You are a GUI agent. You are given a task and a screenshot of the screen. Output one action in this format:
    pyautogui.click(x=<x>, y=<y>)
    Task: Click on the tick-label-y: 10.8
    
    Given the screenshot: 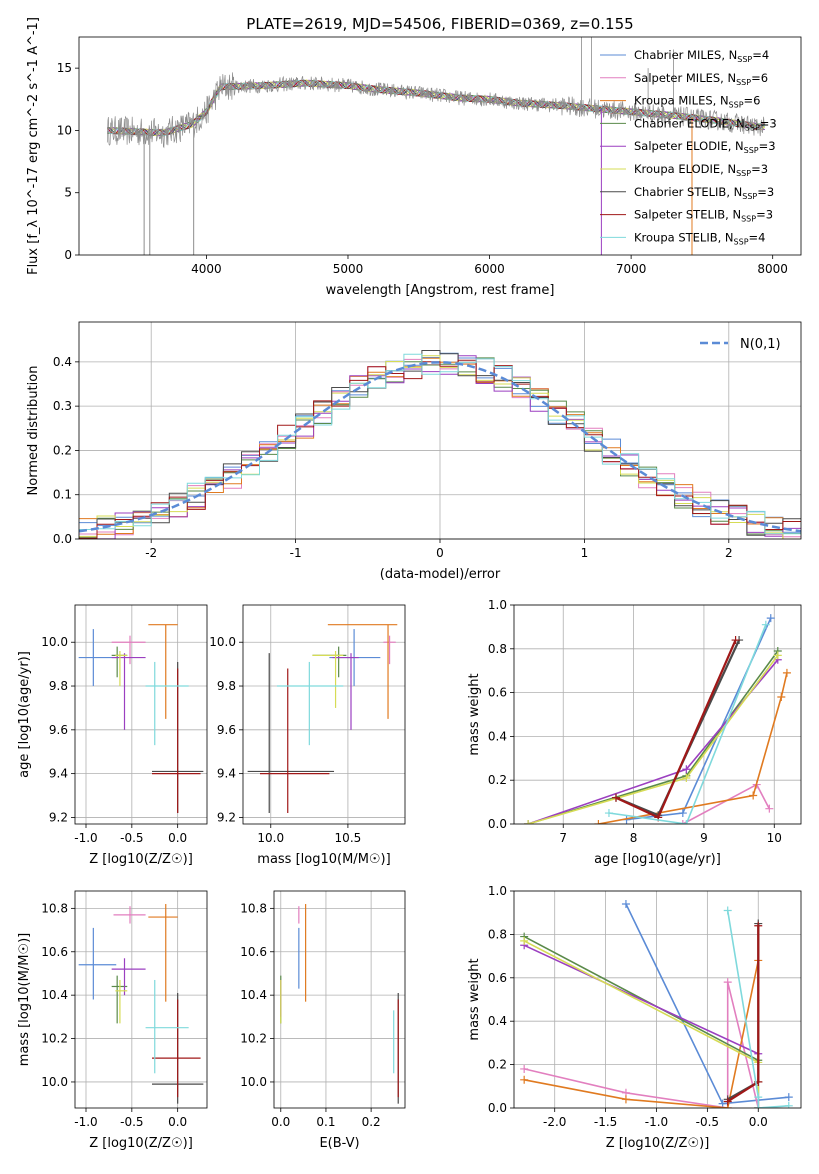 What is the action you would take?
    pyautogui.click(x=253, y=908)
    